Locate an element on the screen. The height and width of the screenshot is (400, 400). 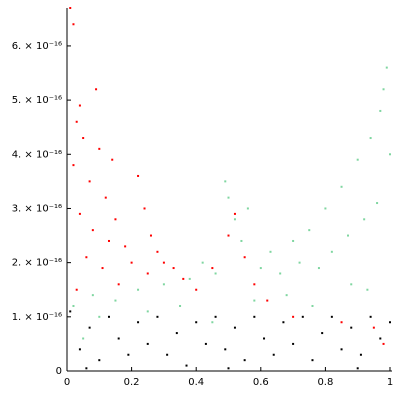
x-tick-label: 0 is located at coordinates (67, 382).